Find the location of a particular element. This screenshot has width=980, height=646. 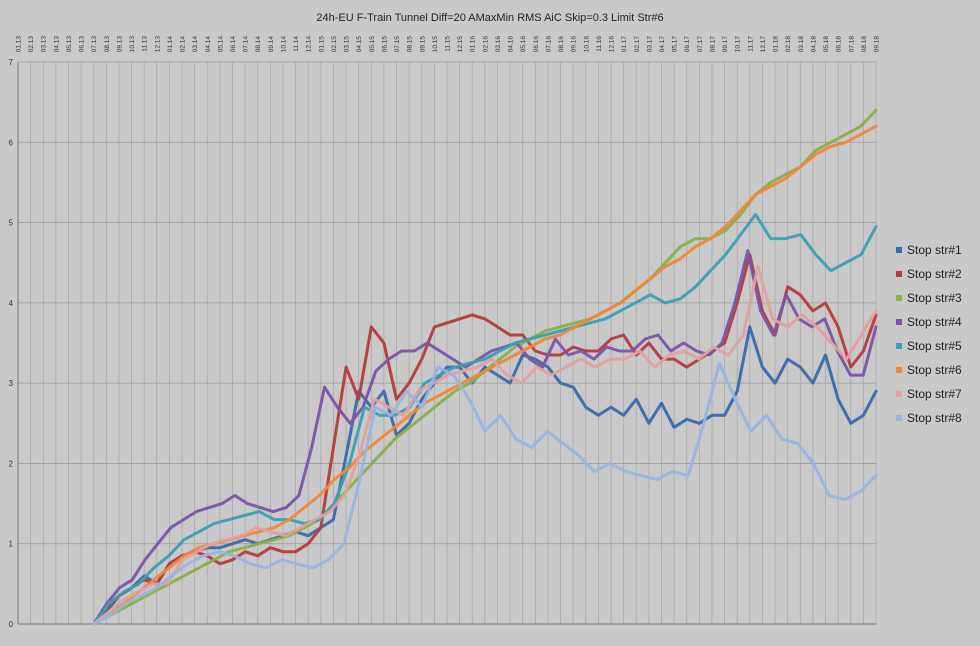

legend-label: Stop str#6 is located at coordinates (934, 370).